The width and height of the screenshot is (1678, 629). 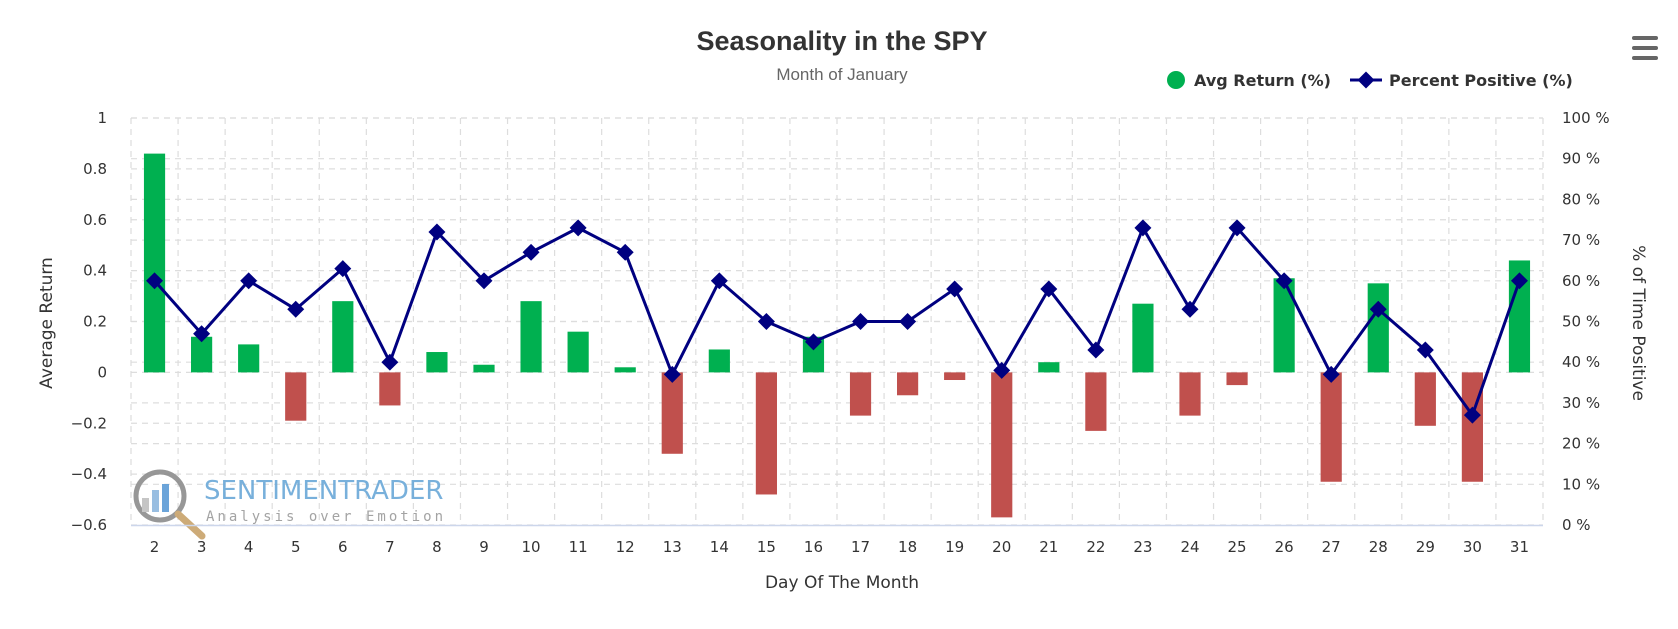 I want to click on x-tick-label: 11, so click(x=578, y=547).